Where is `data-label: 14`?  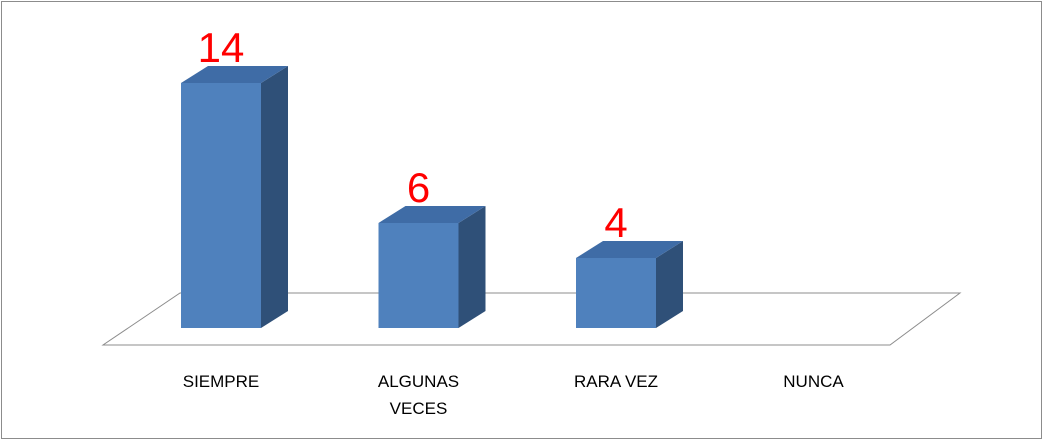 data-label: 14 is located at coordinates (221, 47).